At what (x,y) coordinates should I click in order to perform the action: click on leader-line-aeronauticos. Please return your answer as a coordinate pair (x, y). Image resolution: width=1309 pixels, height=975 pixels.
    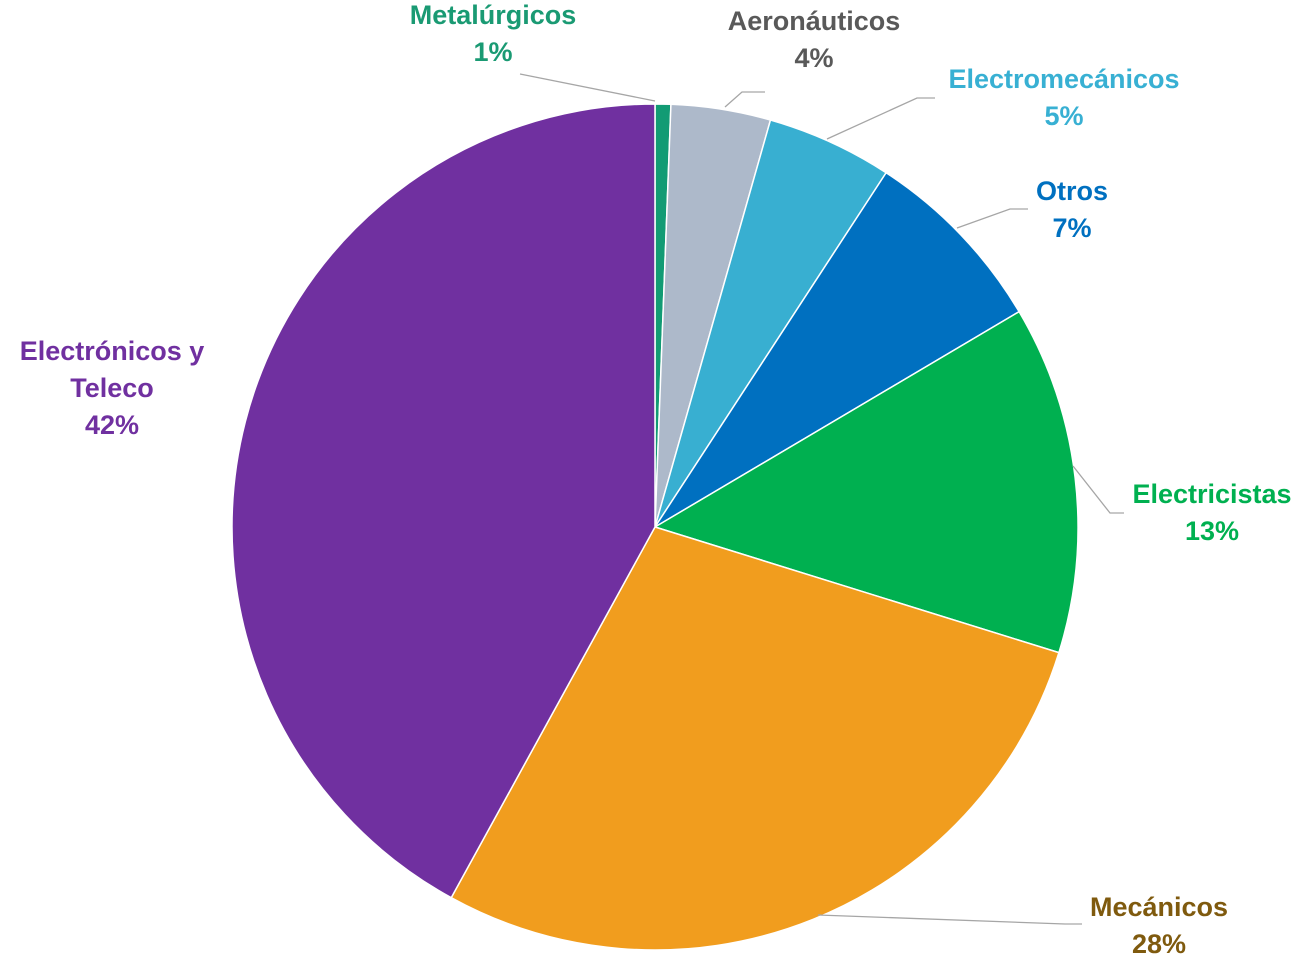
    Looking at the image, I should click on (744, 99).